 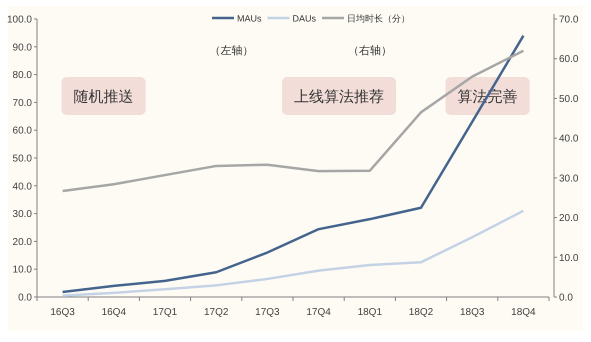 What do you see at coordinates (249, 19) in the screenshot?
I see `legend-label: MAUs` at bounding box center [249, 19].